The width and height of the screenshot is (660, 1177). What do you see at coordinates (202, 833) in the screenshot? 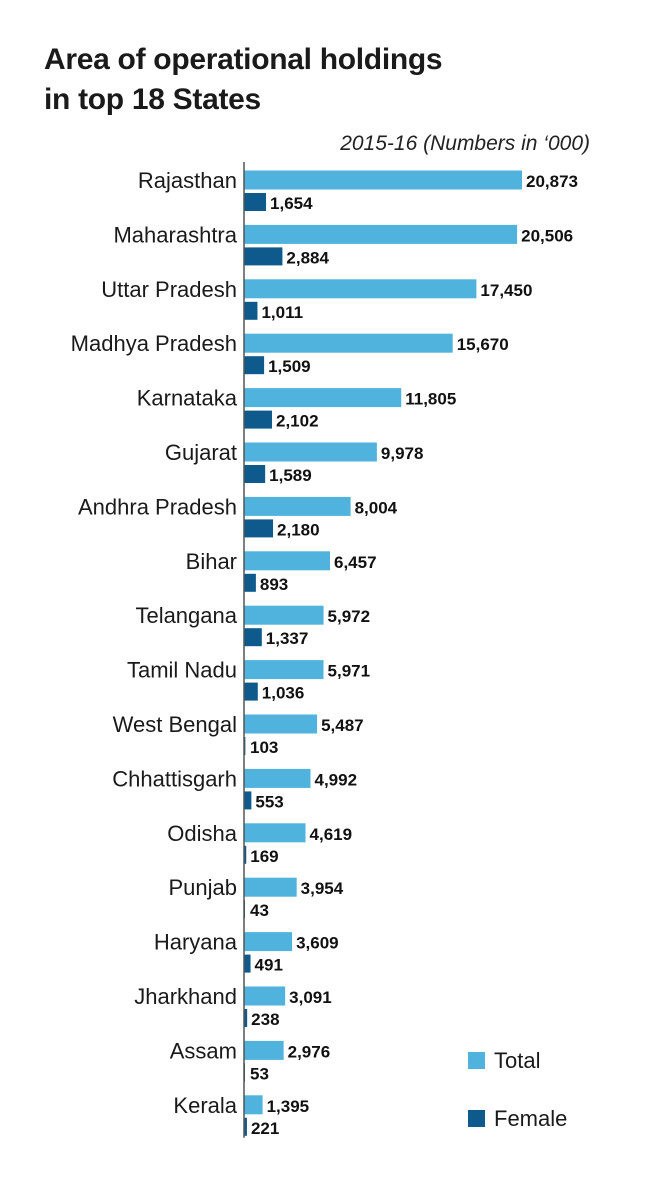
I see `category-label: Odisha` at bounding box center [202, 833].